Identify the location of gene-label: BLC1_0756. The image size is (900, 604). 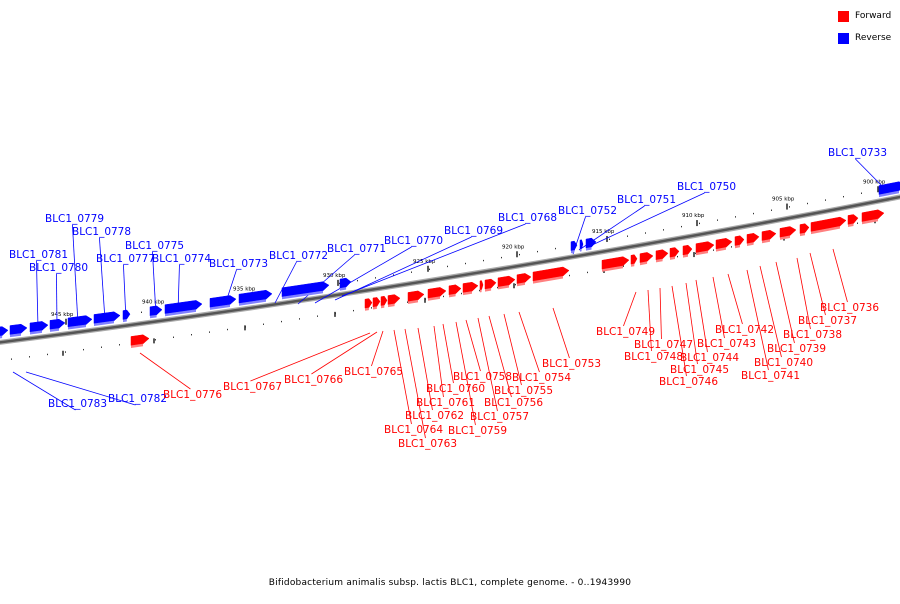
(513, 403).